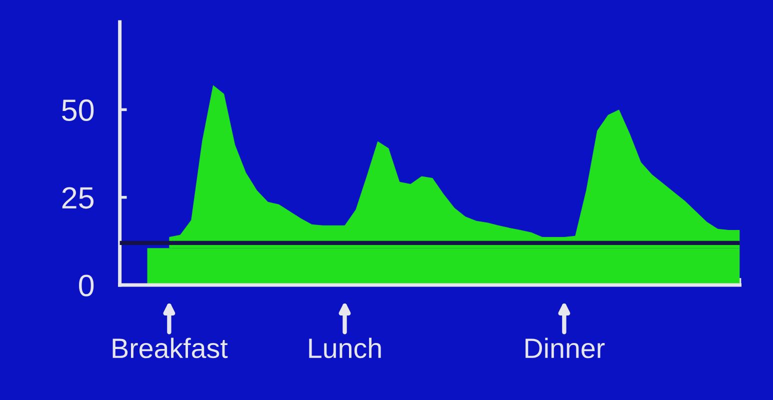  Describe the element at coordinates (86, 285) in the screenshot. I see `y-tick-label: 0` at that location.